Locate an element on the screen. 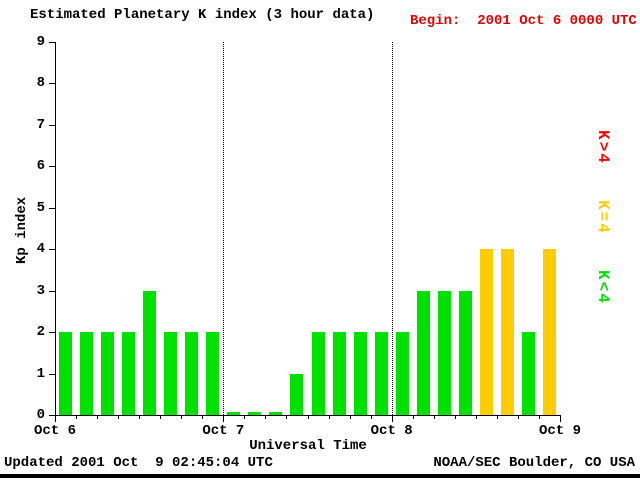  x-axis-line is located at coordinates (308, 415).